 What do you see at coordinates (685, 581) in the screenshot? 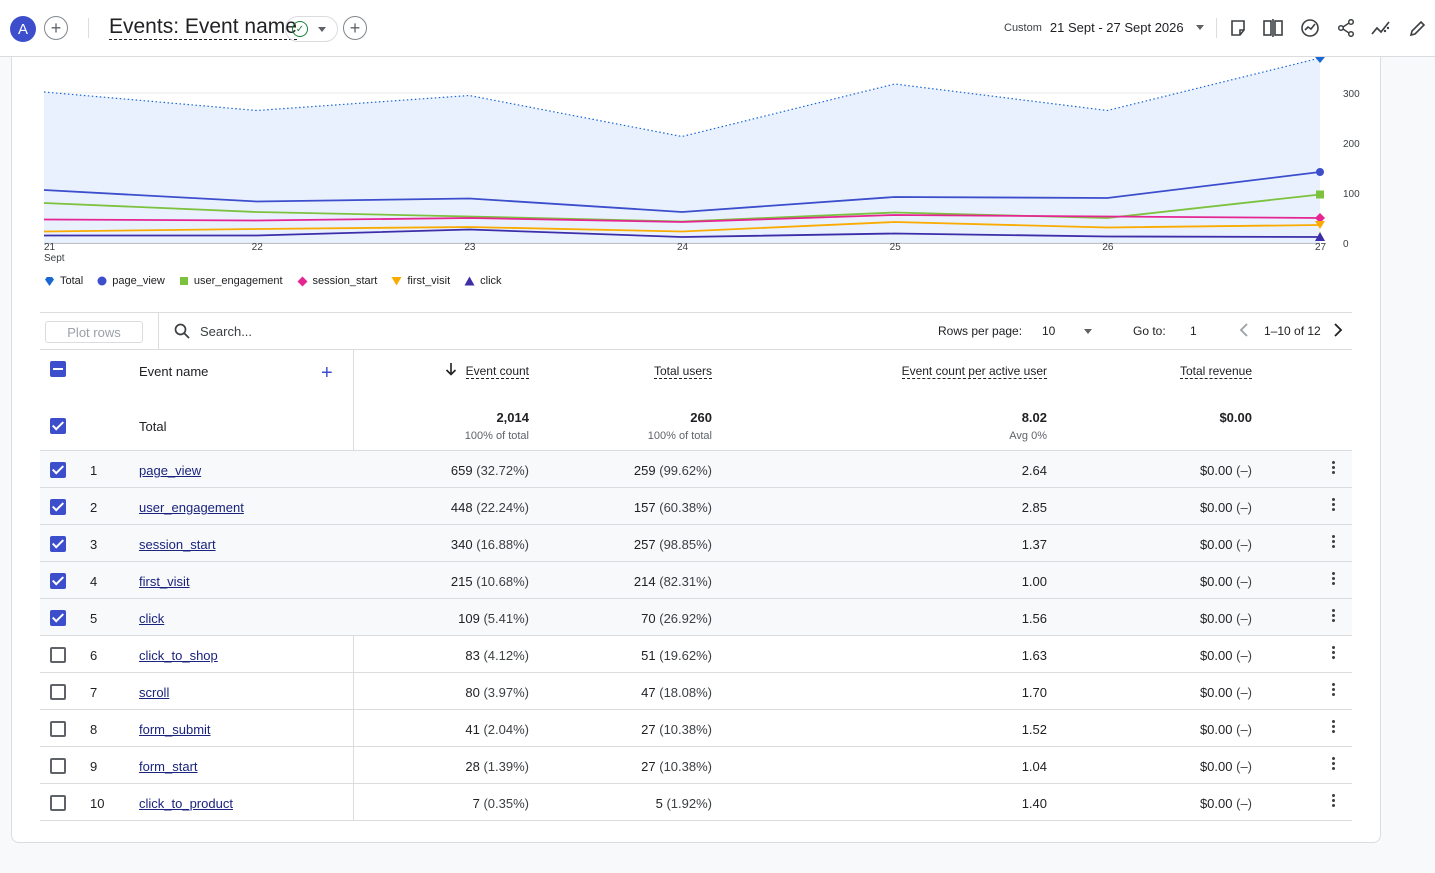
I see `total-users-pct: (82.31%)` at bounding box center [685, 581].